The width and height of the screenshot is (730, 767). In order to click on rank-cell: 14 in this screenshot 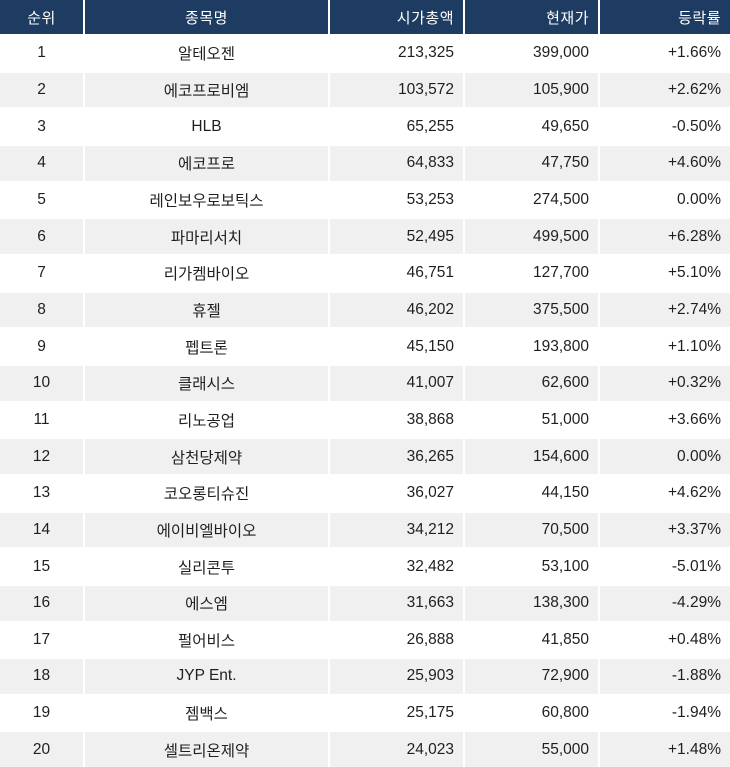, I will do `click(42, 530)`.